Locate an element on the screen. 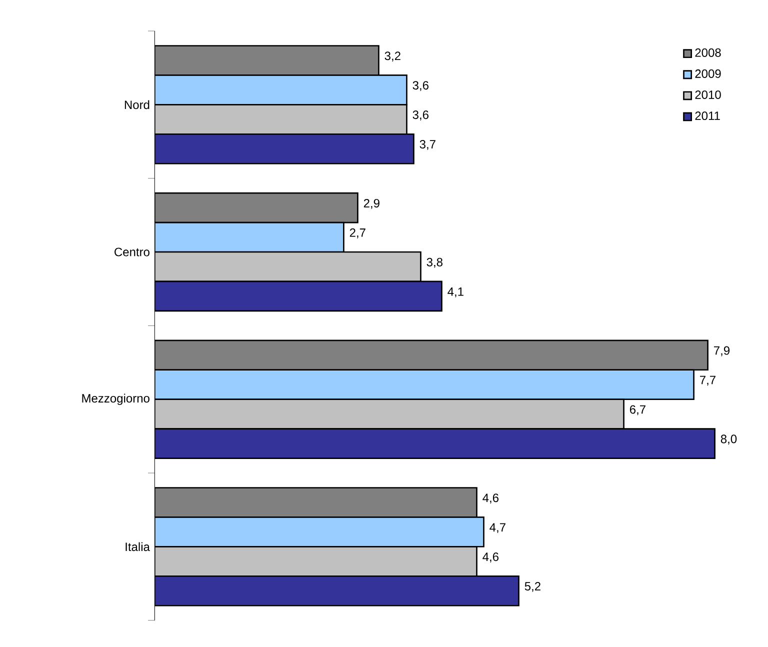 This screenshot has height=647, width=768. legend-label: 2011 is located at coordinates (707, 116).